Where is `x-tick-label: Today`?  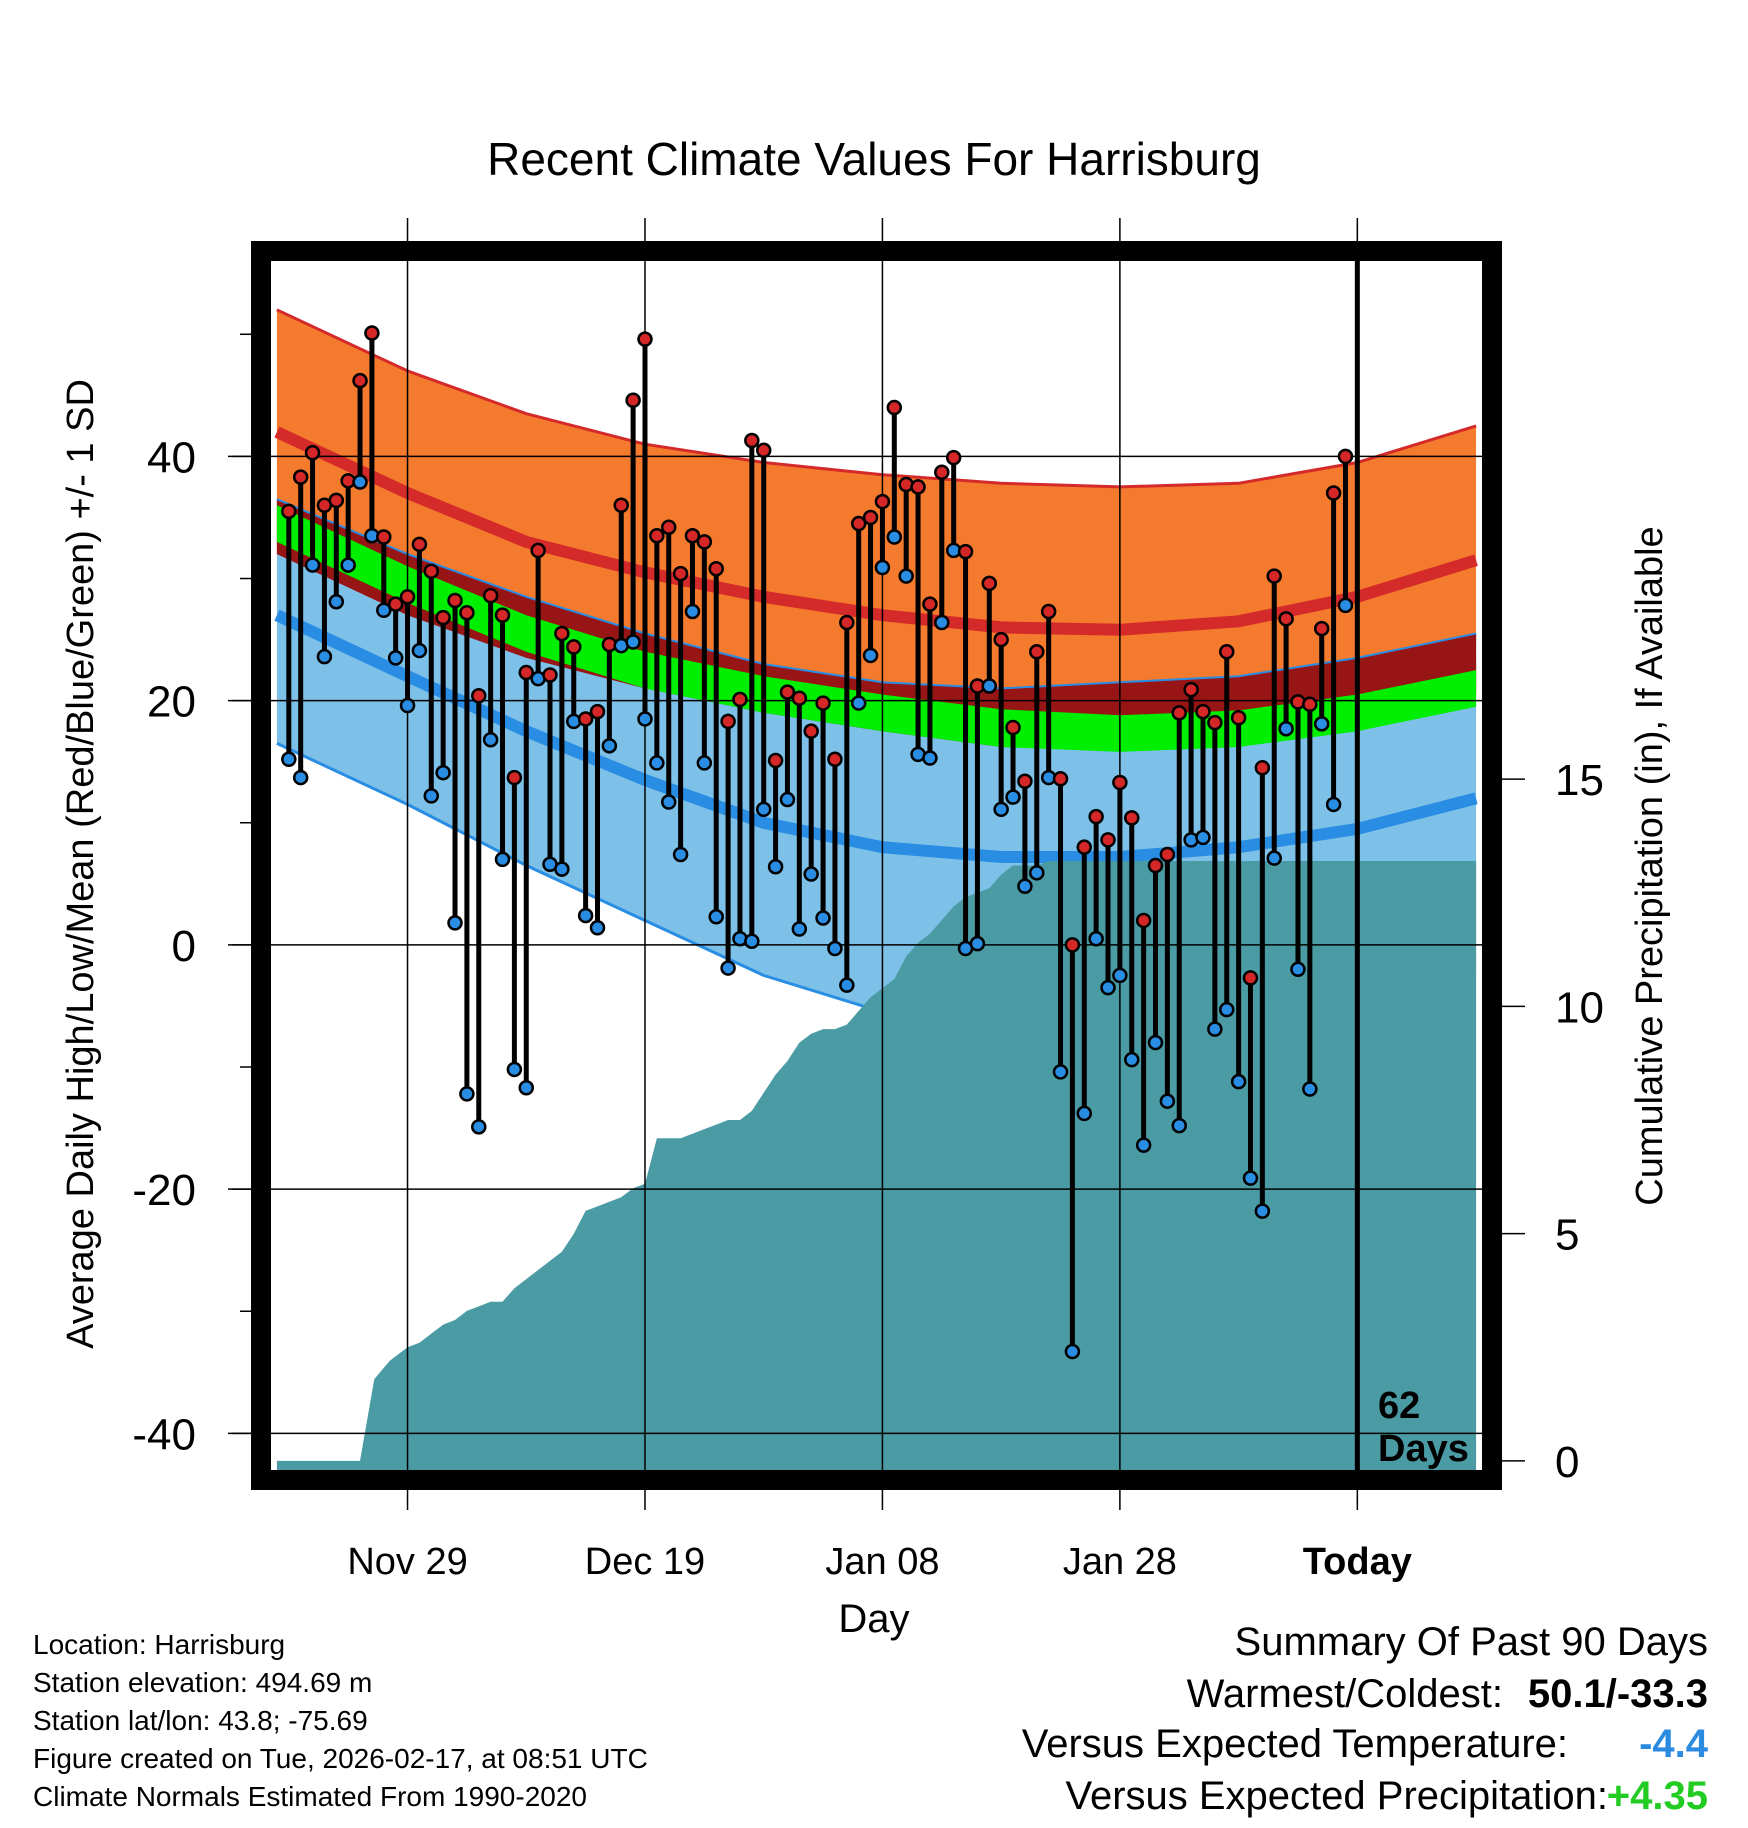 x-tick-label: Today is located at coordinates (1357, 1562).